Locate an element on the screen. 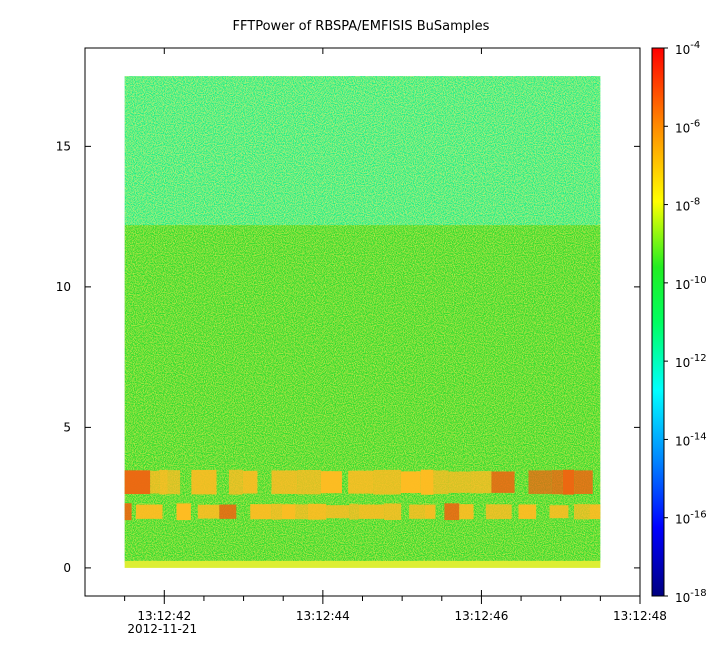 The width and height of the screenshot is (724, 661). y-tick-label: 10 is located at coordinates (63, 287).